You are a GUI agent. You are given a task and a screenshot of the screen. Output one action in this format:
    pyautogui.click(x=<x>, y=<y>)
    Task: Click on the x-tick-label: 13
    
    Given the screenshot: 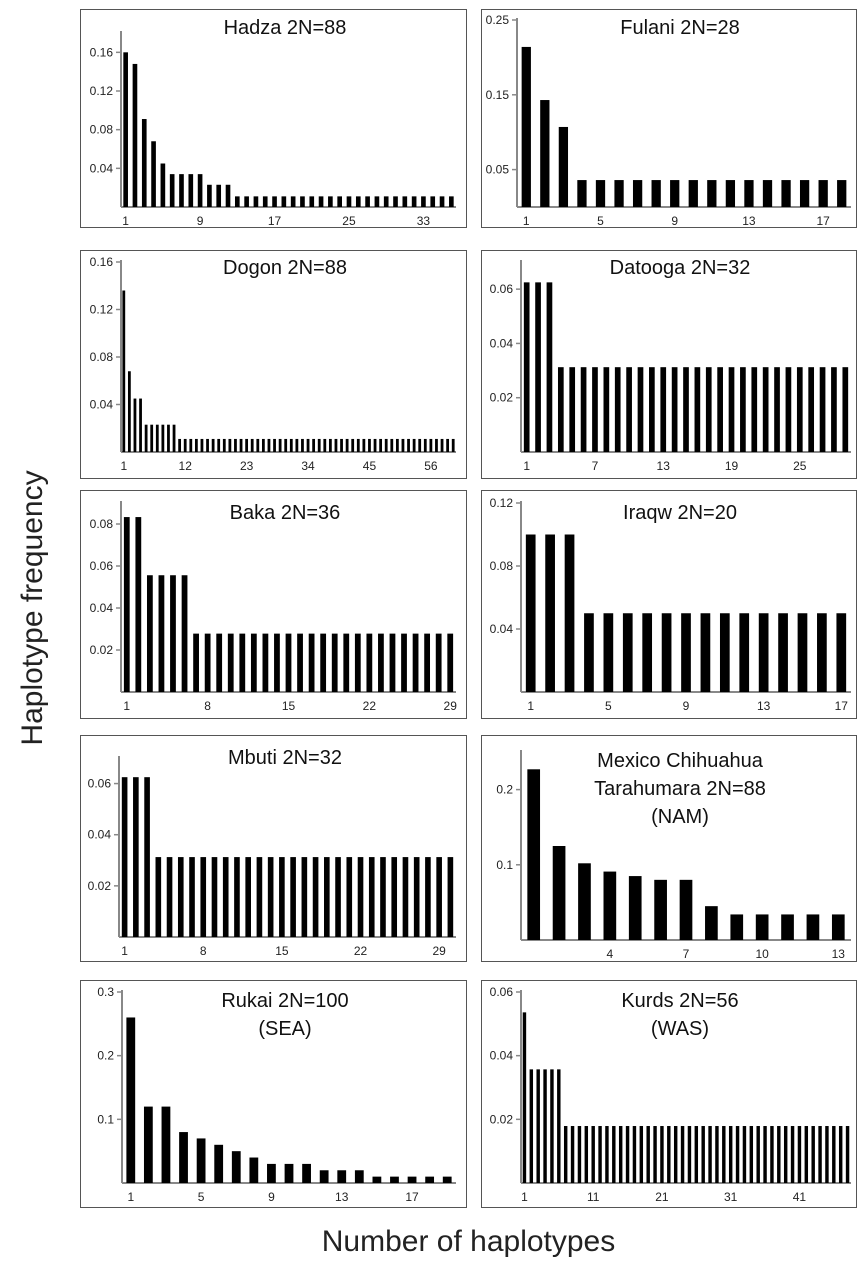 What is the action you would take?
    pyautogui.click(x=342, y=1197)
    